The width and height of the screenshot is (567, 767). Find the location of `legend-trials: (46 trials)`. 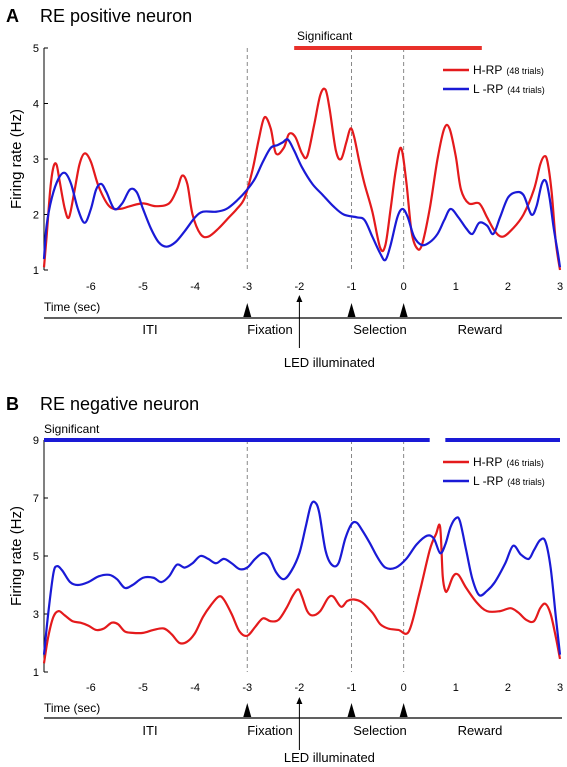

legend-trials: (46 trials) is located at coordinates (525, 463).